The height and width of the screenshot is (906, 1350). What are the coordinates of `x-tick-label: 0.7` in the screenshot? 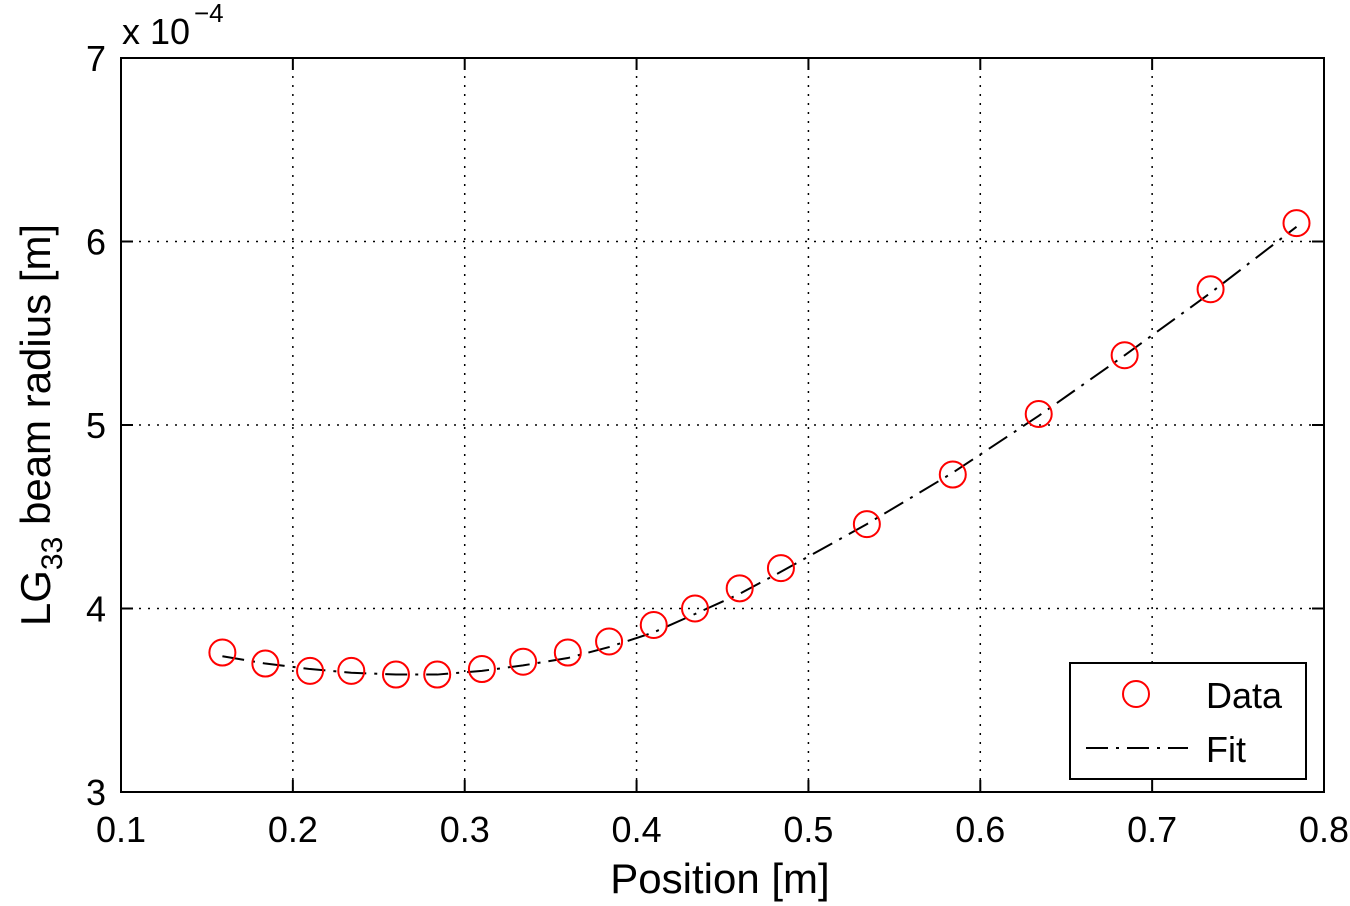 It's located at (1152, 829).